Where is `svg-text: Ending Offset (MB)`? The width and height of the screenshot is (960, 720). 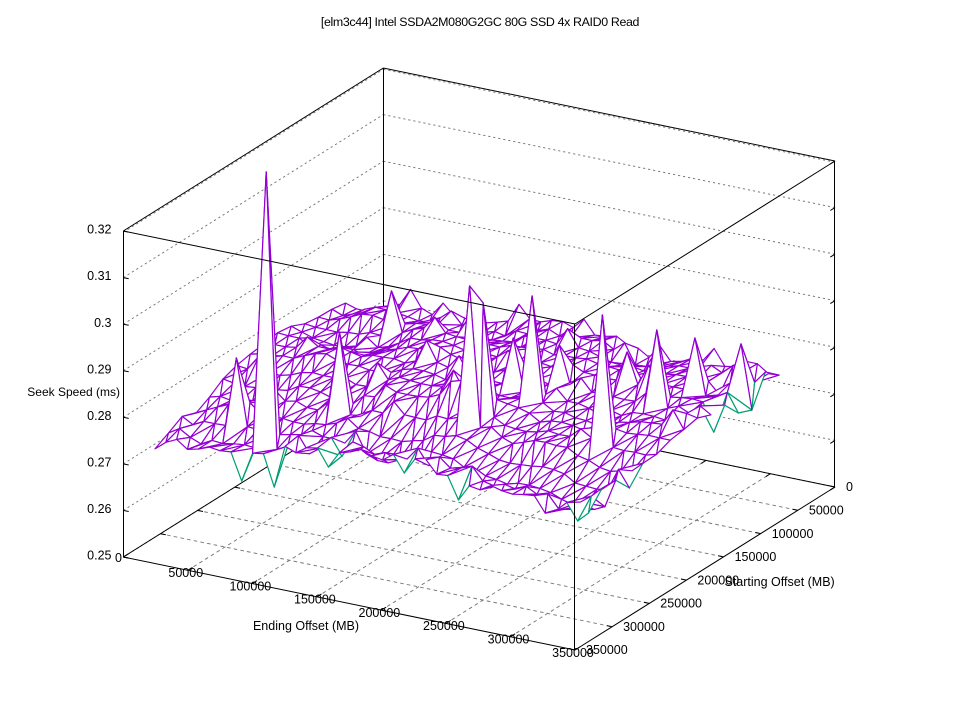 svg-text: Ending Offset (MB) is located at coordinates (306, 626).